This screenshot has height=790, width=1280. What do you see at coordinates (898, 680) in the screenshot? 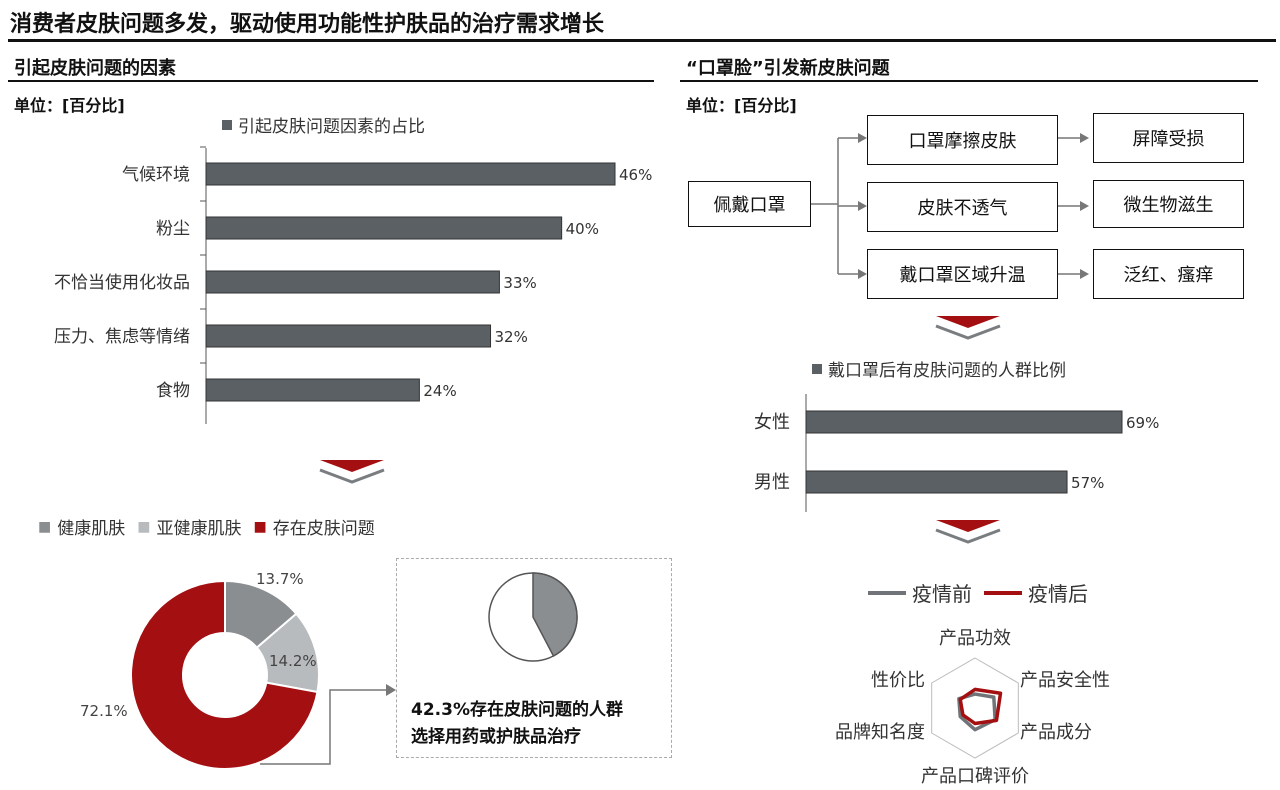
I see `axis-label: 性价比` at bounding box center [898, 680].